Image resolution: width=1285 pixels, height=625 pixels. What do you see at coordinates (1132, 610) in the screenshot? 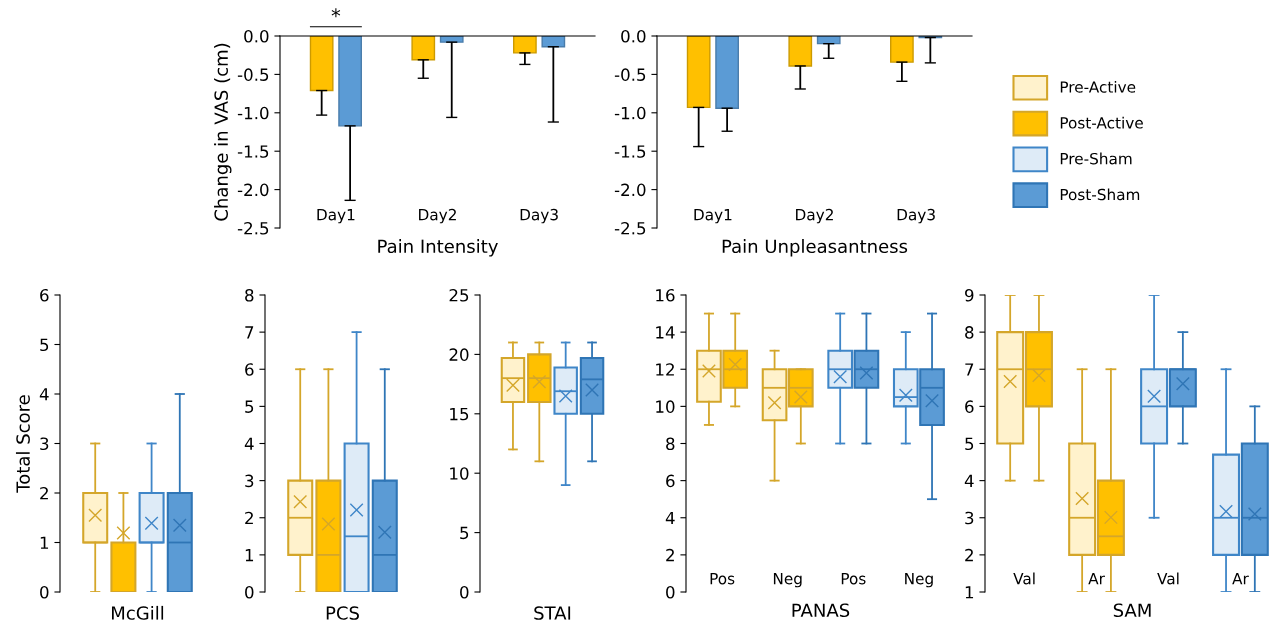
I see `x-axis-title: SAM` at bounding box center [1132, 610].